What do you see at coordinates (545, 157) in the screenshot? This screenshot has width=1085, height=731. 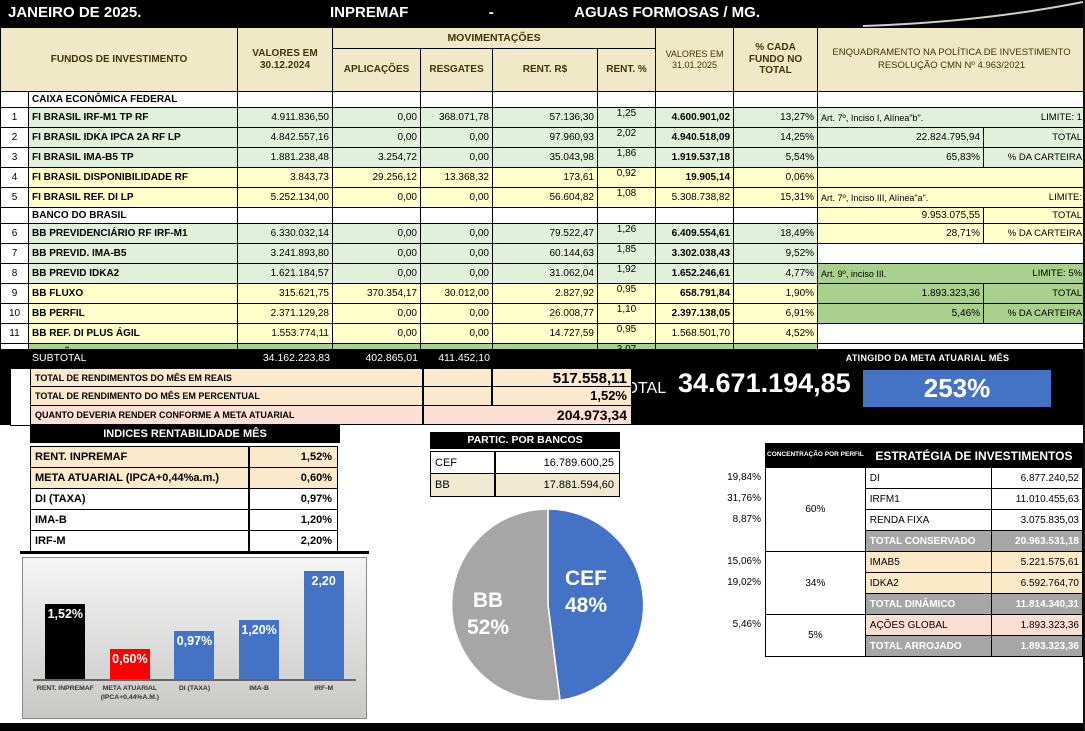 I see `rent-rs-cell: 35.043,98` at bounding box center [545, 157].